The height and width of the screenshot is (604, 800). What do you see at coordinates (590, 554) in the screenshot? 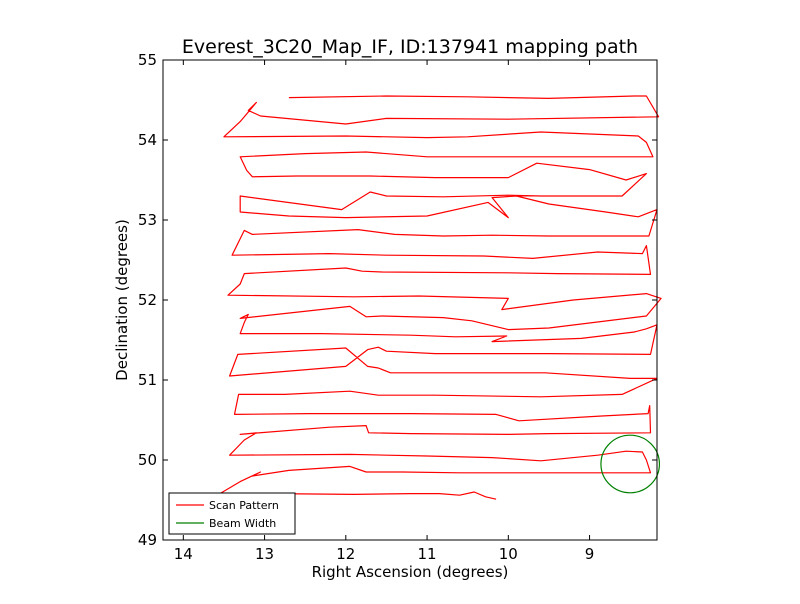
I see `x-tick-label: 9` at bounding box center [590, 554].